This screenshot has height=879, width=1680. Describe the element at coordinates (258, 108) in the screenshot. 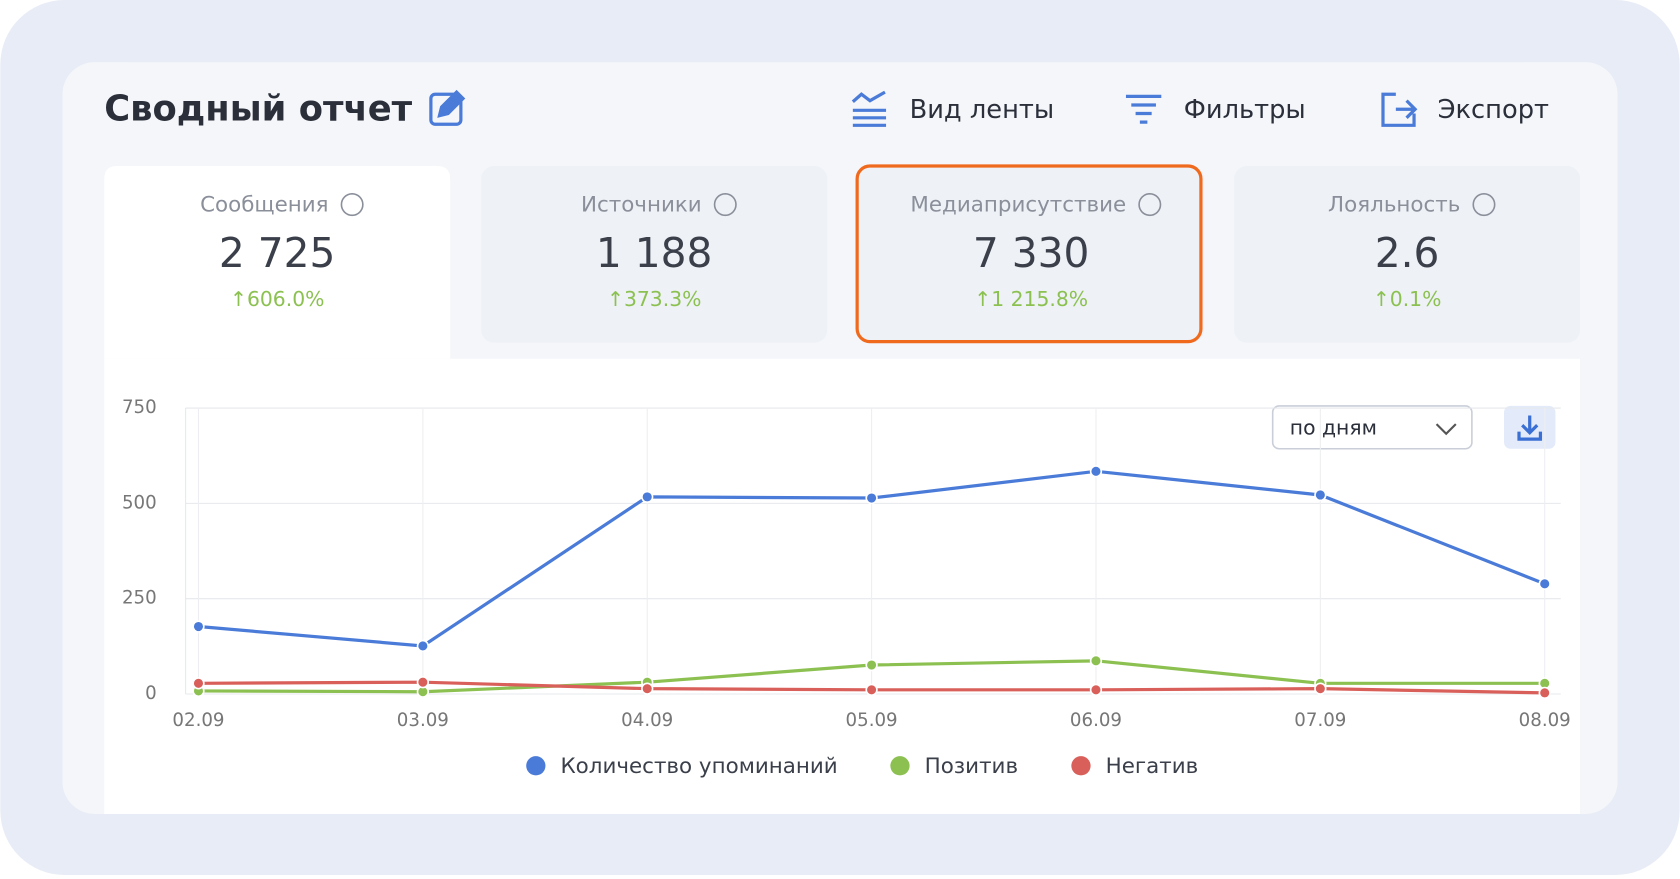

I see `report-title: Сводный отчет` at that location.